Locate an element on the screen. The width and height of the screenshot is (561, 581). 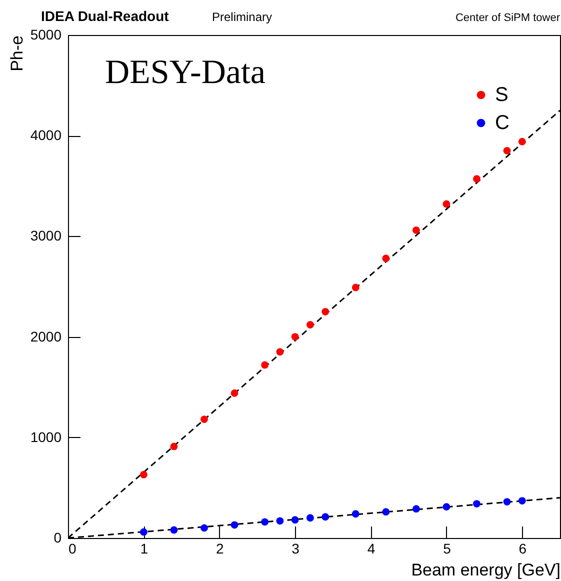
legend-label: C is located at coordinates (502, 123).